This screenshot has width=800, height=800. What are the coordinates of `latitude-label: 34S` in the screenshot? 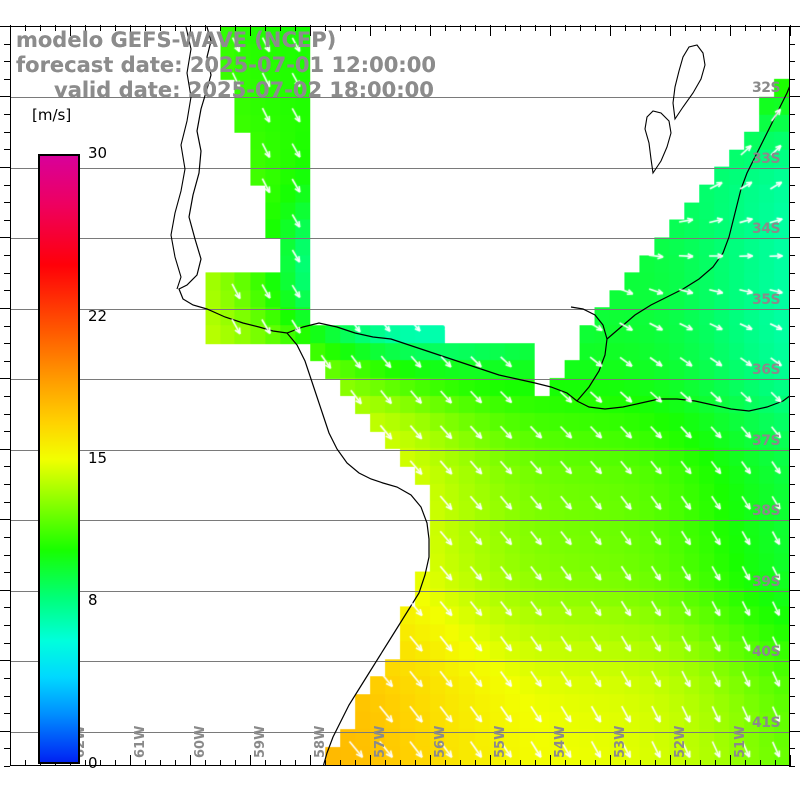 It's located at (766, 229).